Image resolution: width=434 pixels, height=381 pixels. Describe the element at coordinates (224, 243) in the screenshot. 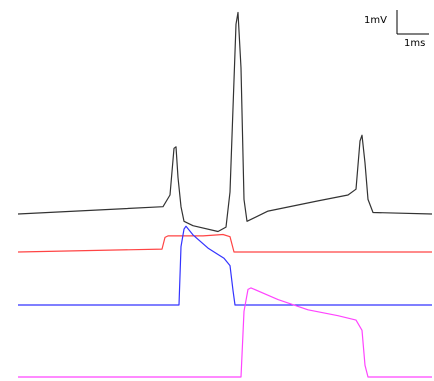

I see `trace-red` at that location.